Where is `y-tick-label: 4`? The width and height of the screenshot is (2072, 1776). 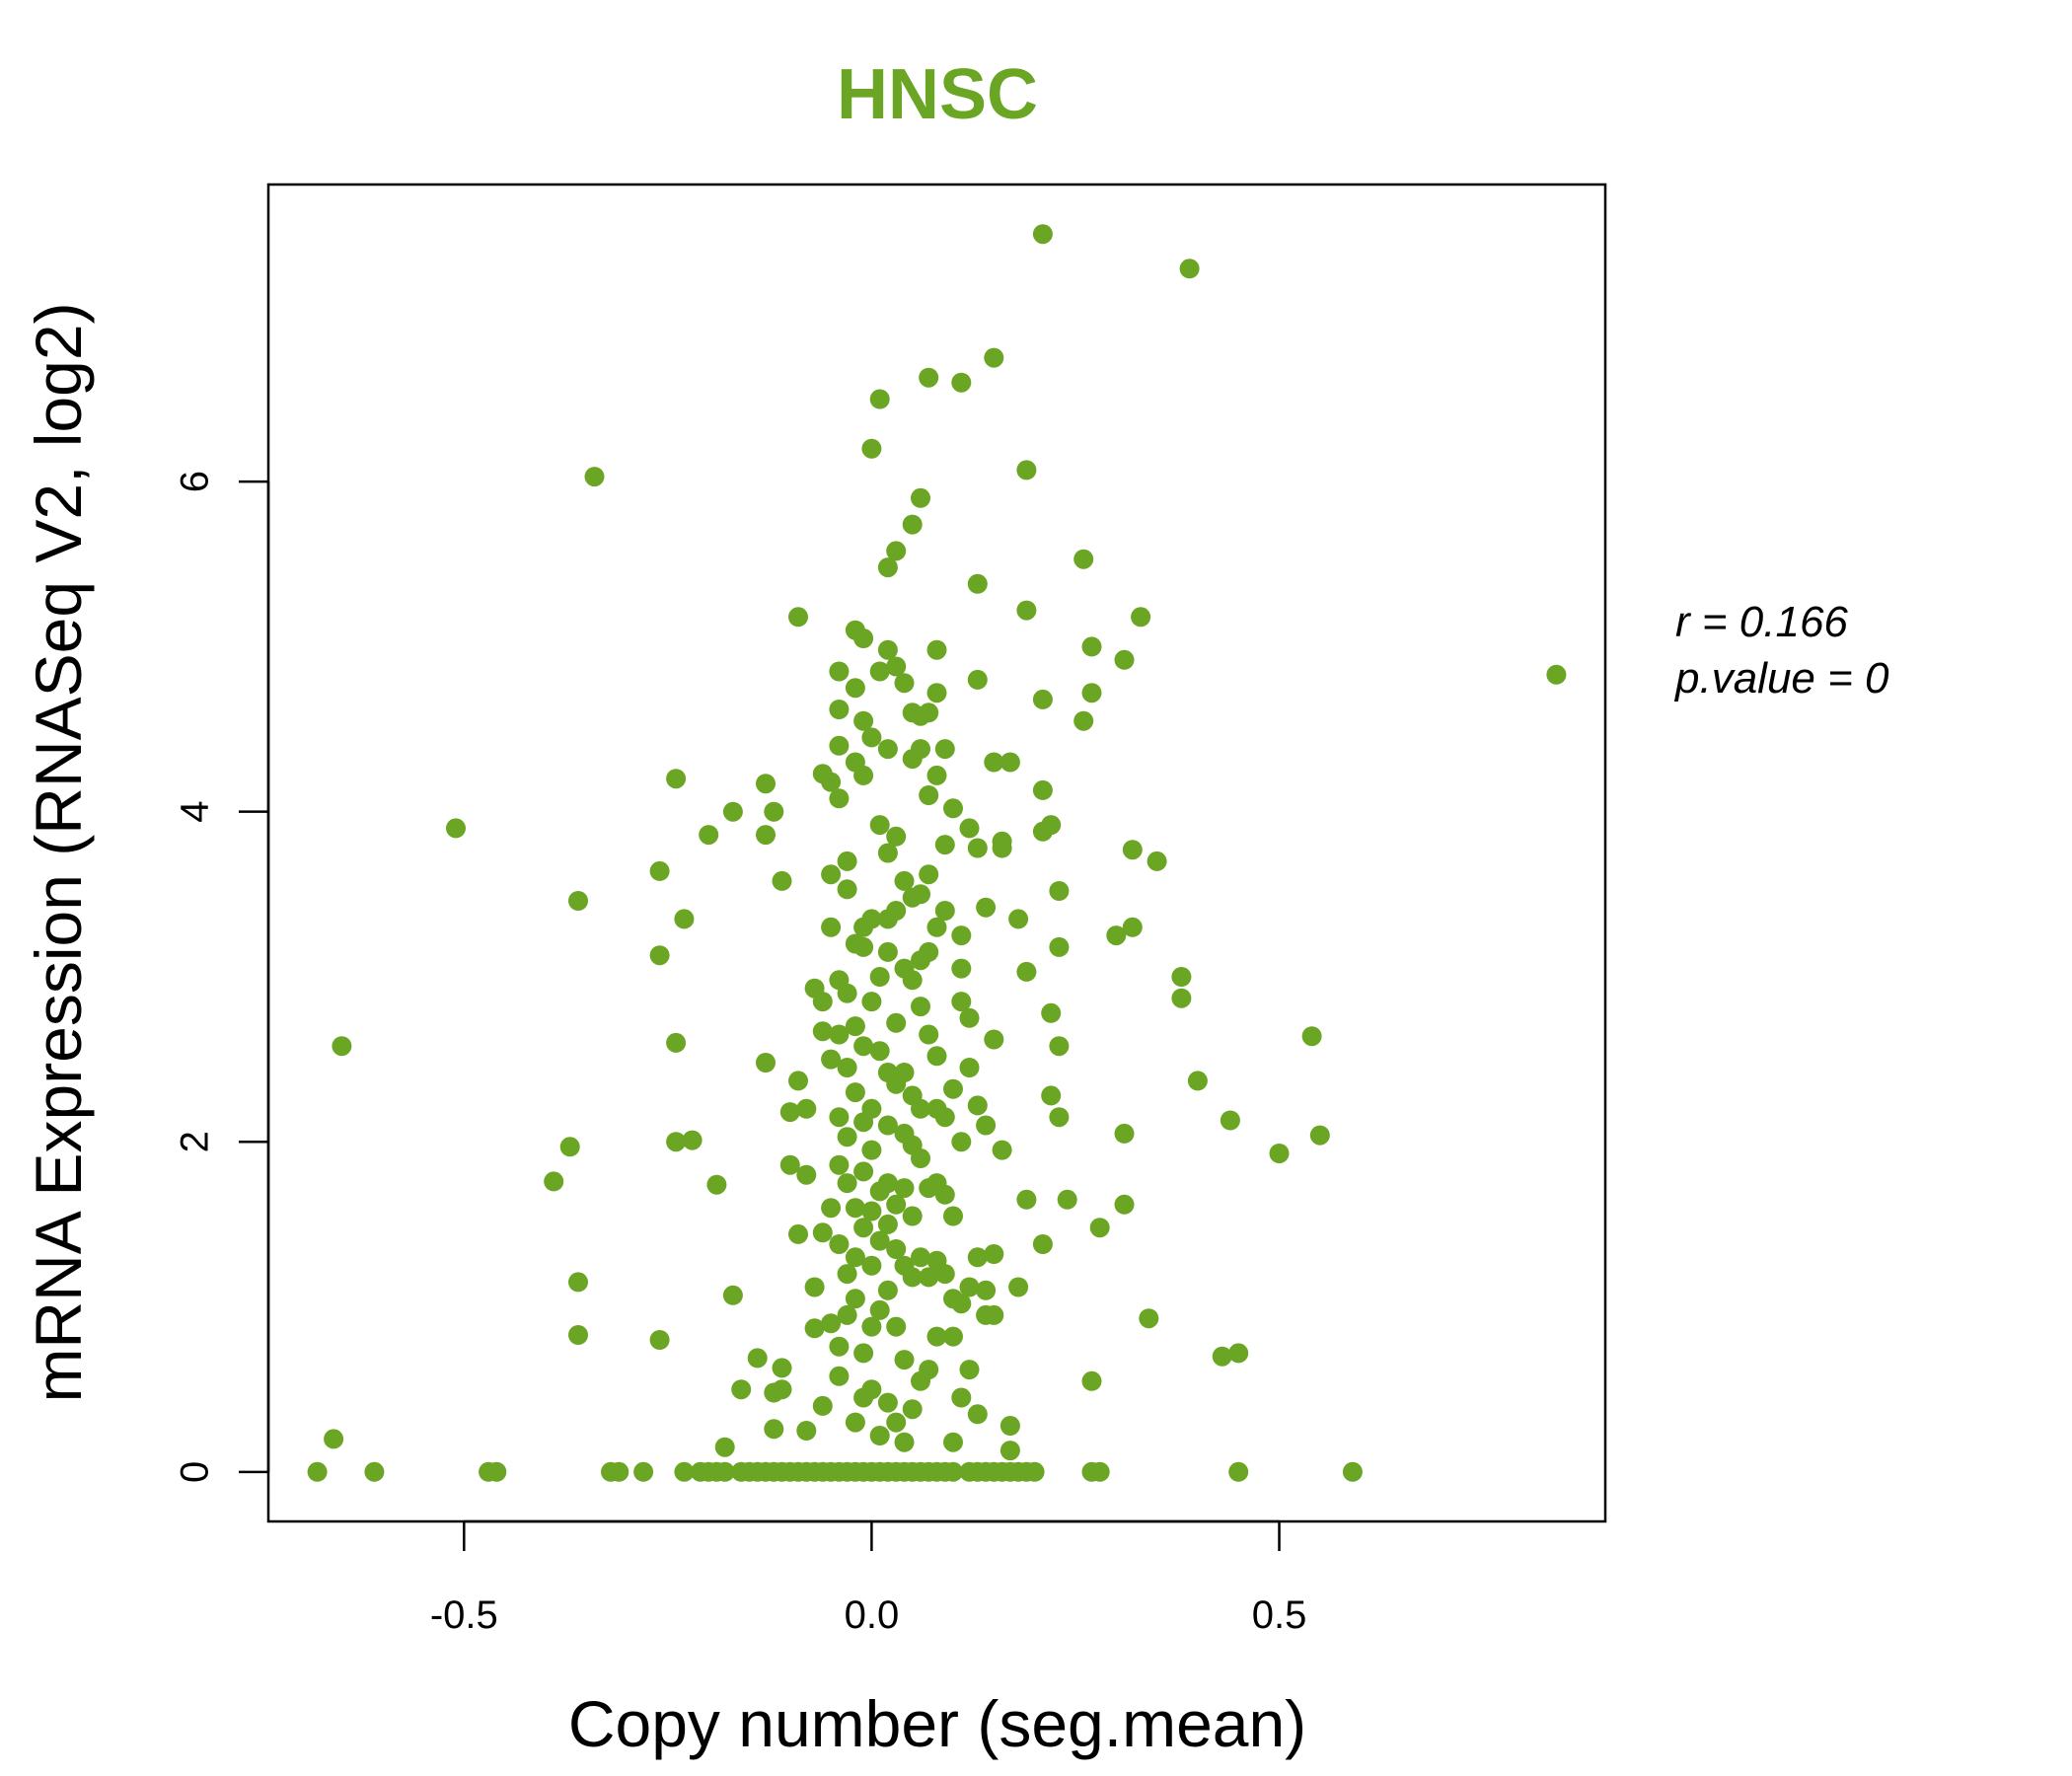 y-tick-label: 4 is located at coordinates (196, 812).